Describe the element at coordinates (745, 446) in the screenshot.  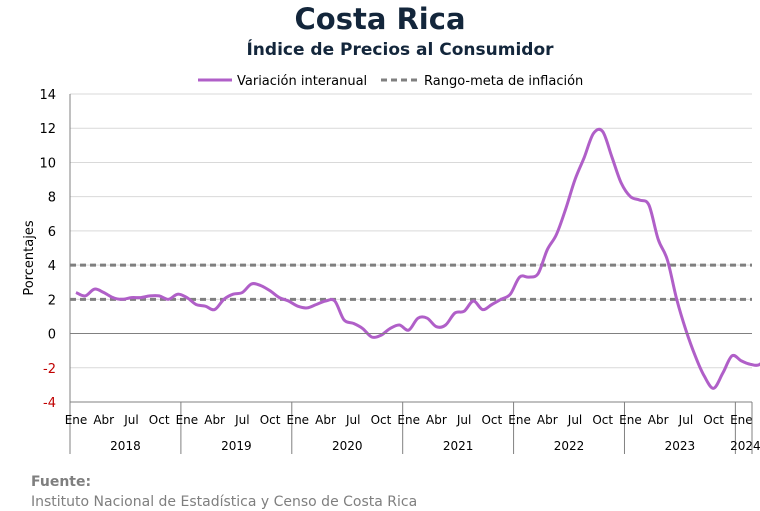
I see `x-year-label: 2024` at that location.